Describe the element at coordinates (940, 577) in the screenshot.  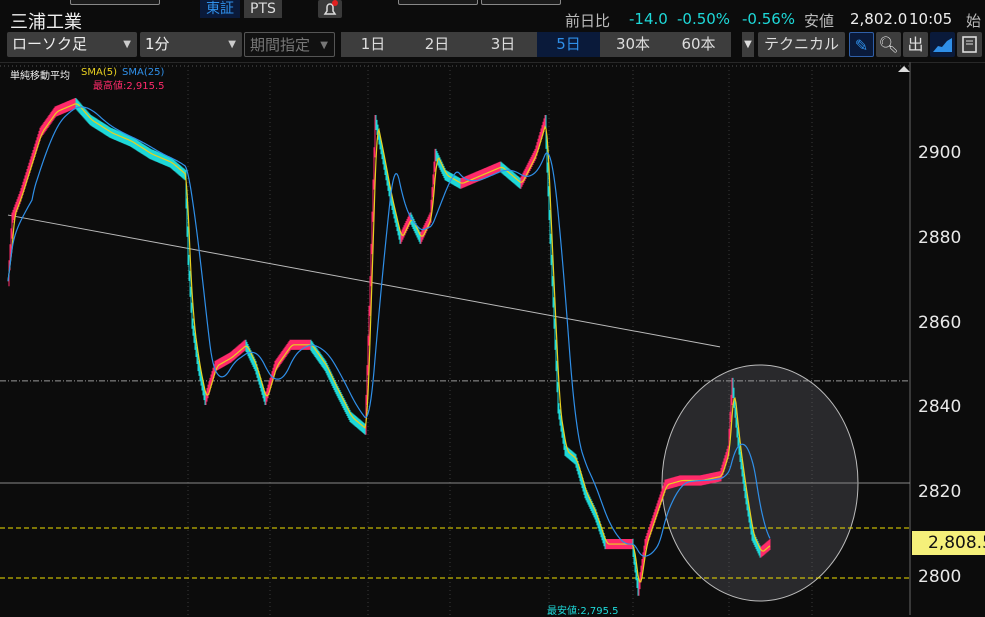
I see `y-tick-label: 2800` at that location.